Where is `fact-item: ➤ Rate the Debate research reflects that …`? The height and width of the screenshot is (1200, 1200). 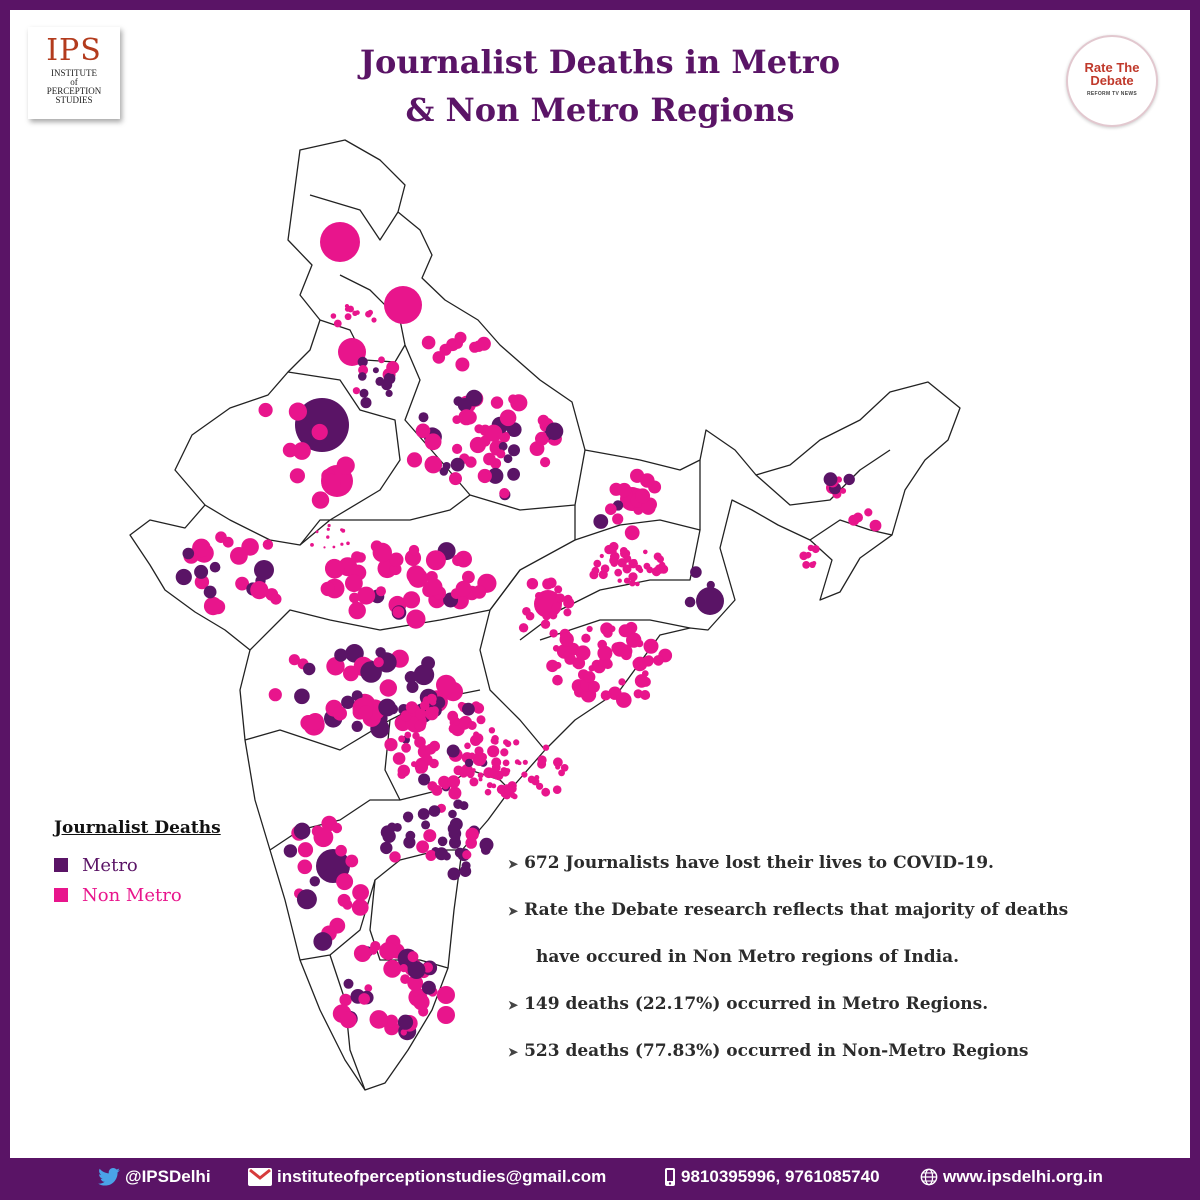 fact-item: ➤ Rate the Debate research reflects that … is located at coordinates (788, 910).